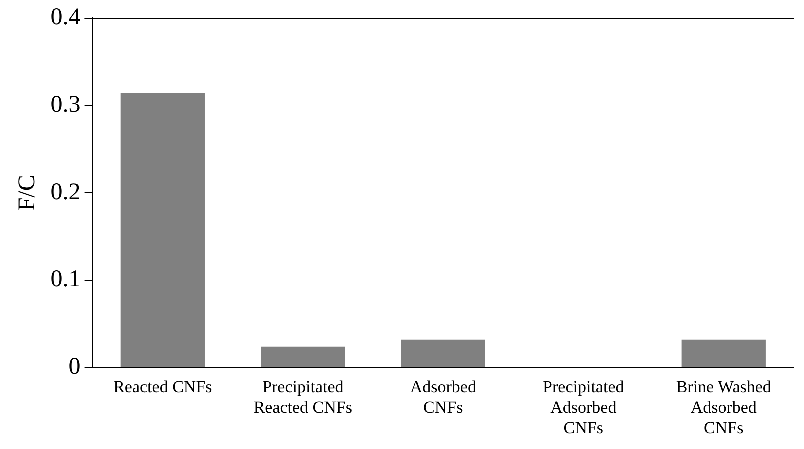 The width and height of the screenshot is (804, 449). What do you see at coordinates (74, 367) in the screenshot?
I see `y-tick-label: 0` at bounding box center [74, 367].